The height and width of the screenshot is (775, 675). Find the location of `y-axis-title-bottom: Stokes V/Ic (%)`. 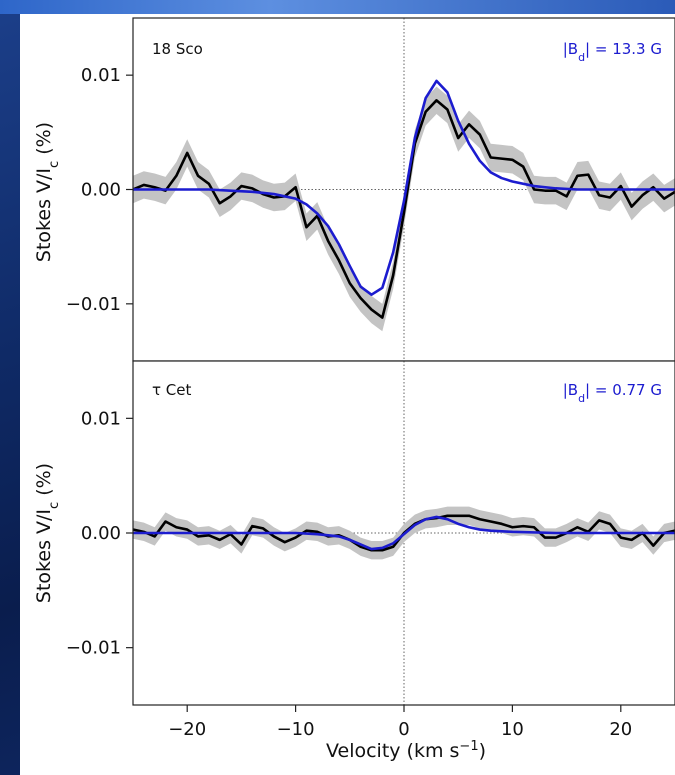

y-axis-title-bottom: Stokes V/Ic (%) is located at coordinates (47, 533).